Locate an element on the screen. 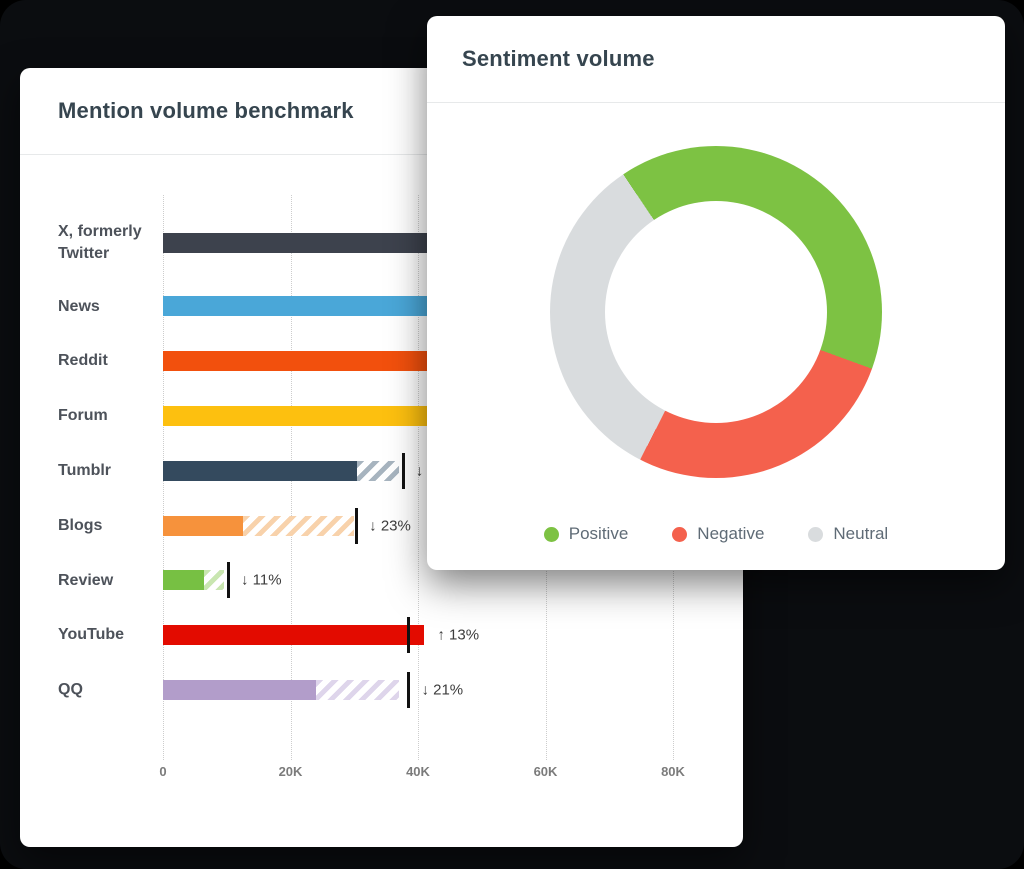 This screenshot has height=869, width=1024. axis-tick-label: 40K is located at coordinates (418, 771).